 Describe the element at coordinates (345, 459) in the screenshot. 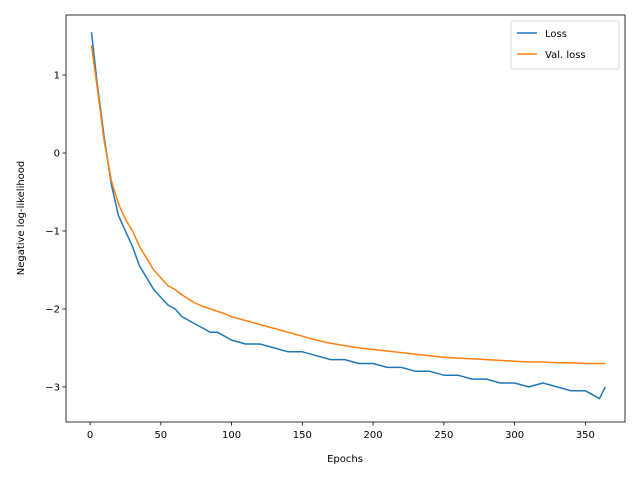

I see `x-axis-title: Epochs` at that location.